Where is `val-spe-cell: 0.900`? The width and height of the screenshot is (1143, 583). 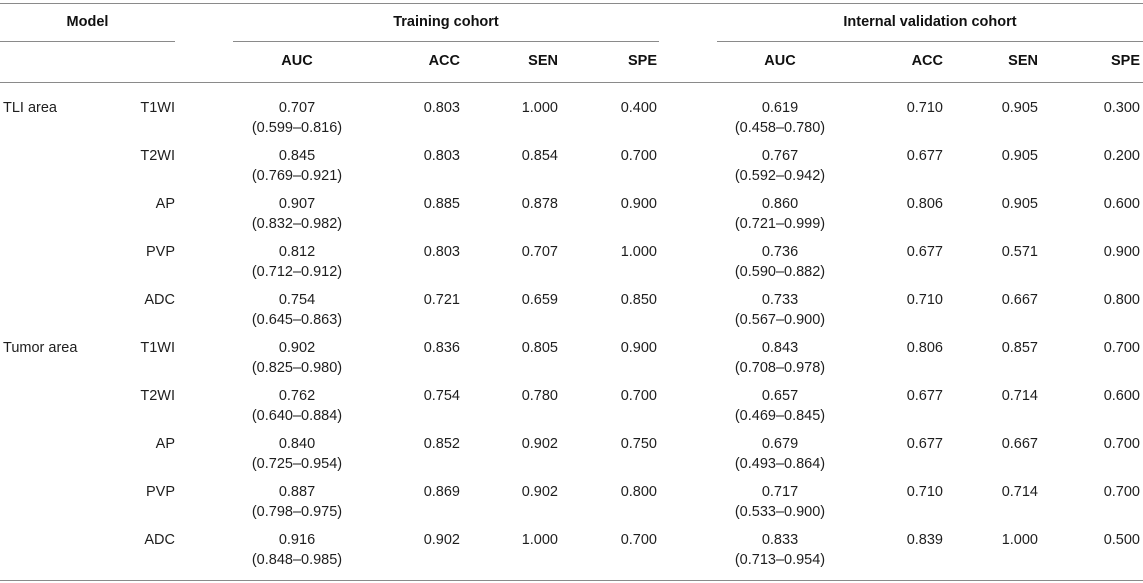 val-spe-cell: 0.900 is located at coordinates (1121, 252).